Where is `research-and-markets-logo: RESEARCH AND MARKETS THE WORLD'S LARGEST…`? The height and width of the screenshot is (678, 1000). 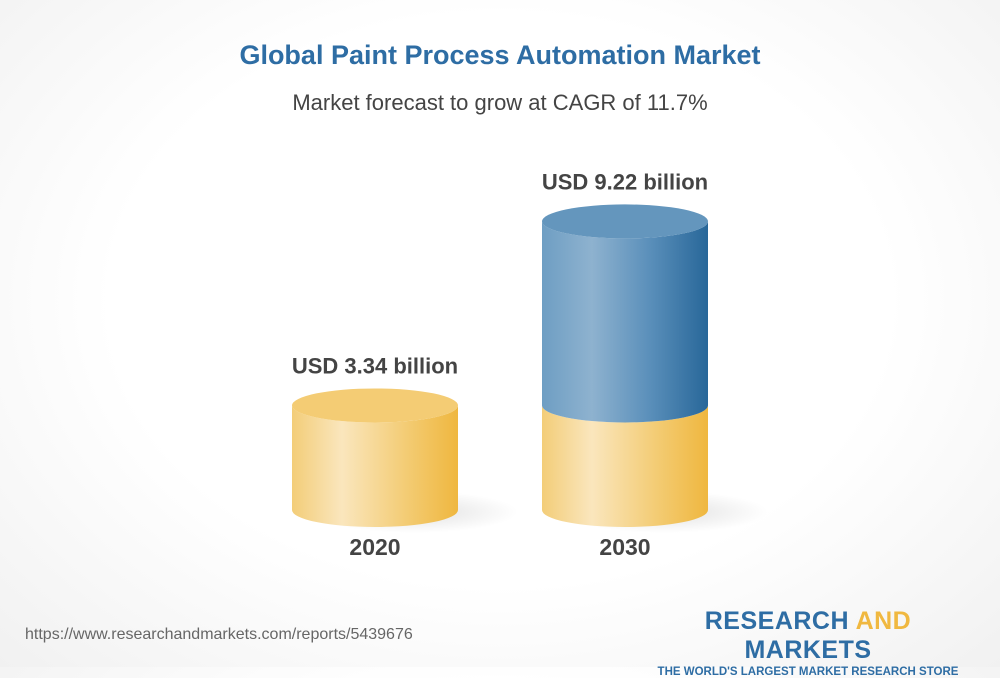
research-and-markets-logo: RESEARCH AND MARKETS THE WORLD'S LARGEST… is located at coordinates (808, 642).